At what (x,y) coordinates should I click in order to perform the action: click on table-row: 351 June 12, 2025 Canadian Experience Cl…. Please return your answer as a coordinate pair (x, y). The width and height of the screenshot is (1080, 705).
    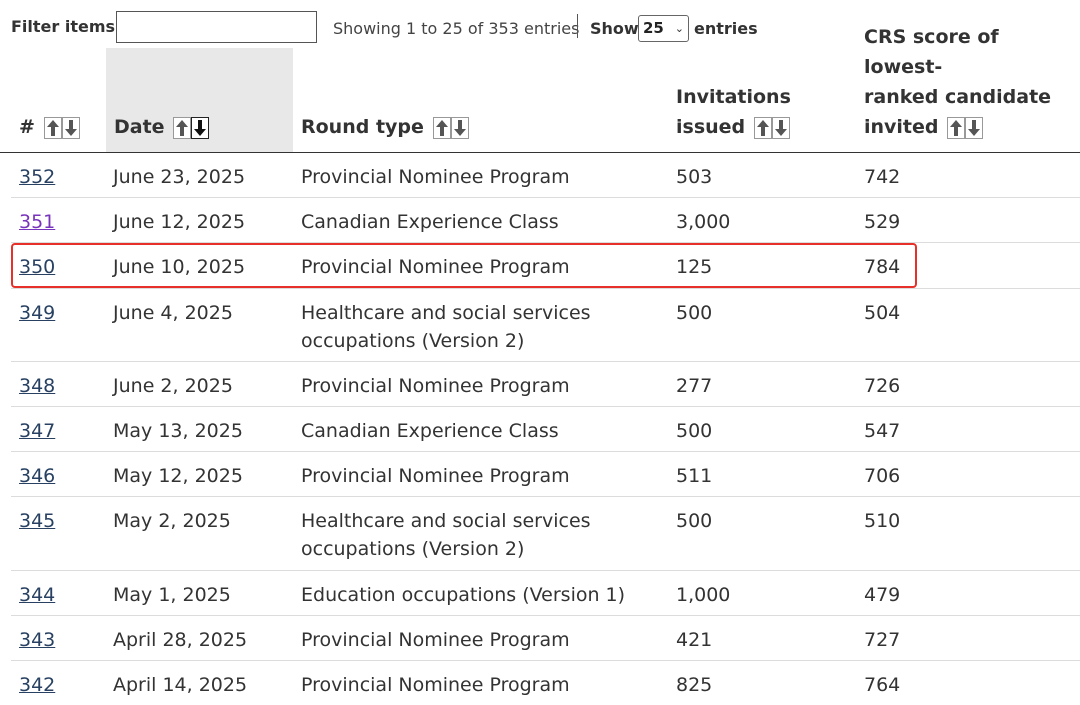
    Looking at the image, I should click on (545, 220).